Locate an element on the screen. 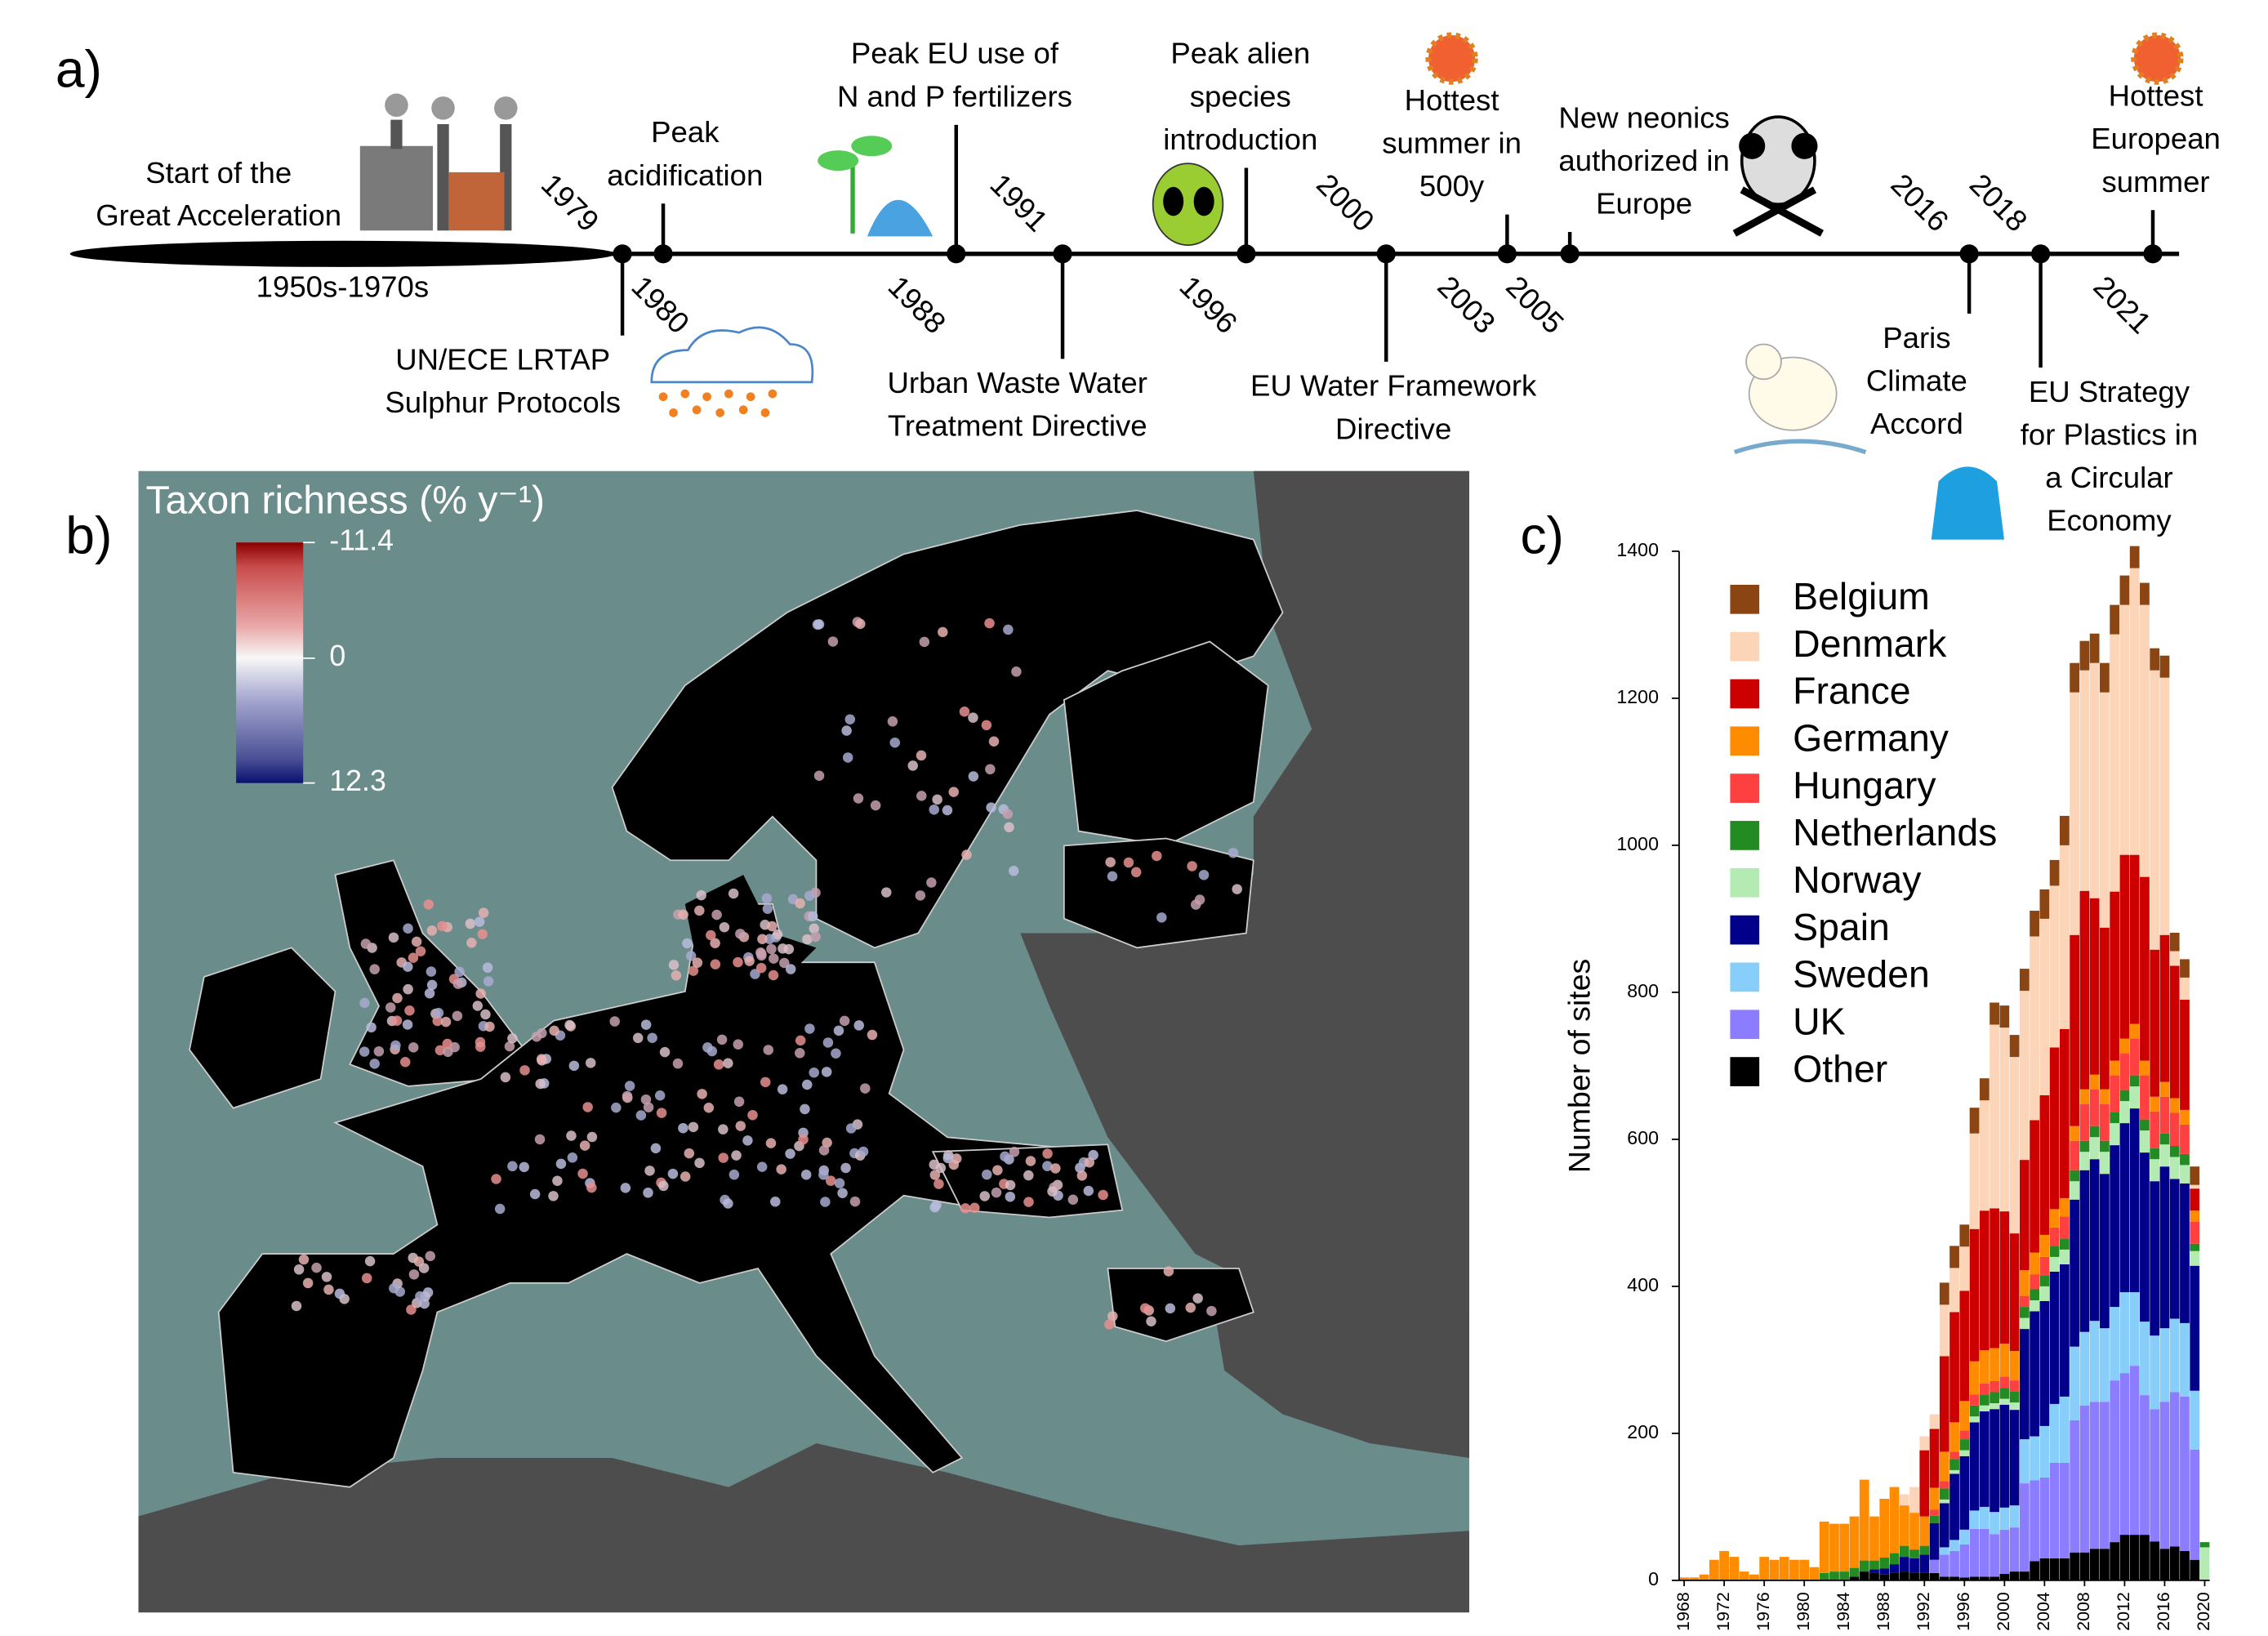 The height and width of the screenshot is (1636, 2268). event-label: Hottest is located at coordinates (1452, 100).